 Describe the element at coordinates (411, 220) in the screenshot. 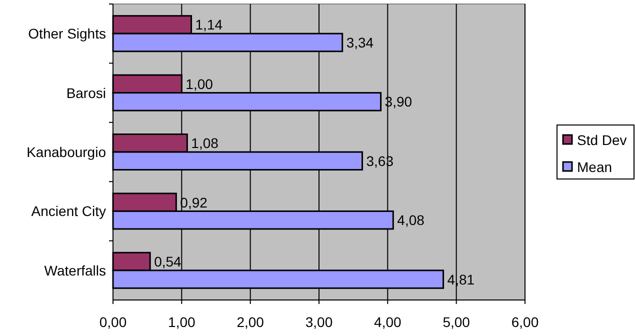

I see `data-label: 4,08` at that location.